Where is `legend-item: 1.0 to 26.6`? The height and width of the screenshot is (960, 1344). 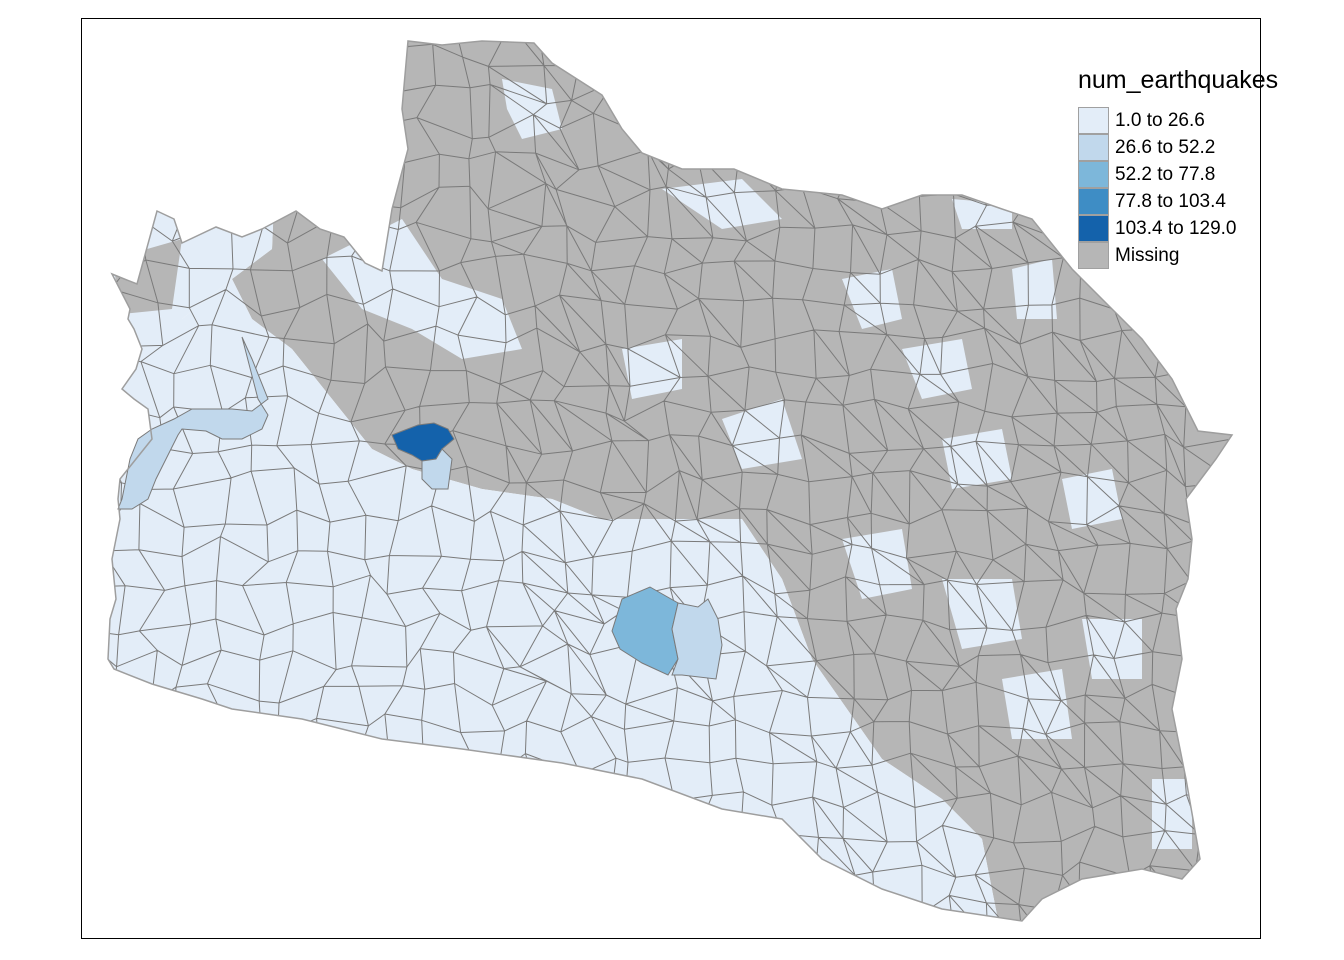 legend-item: 1.0 to 26.6 is located at coordinates (1178, 120).